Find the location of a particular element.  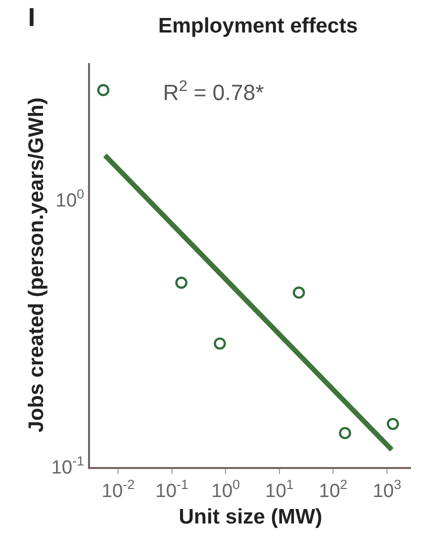

annotation: R$^{2}$ = 0.78* is located at coordinates (213, 92).